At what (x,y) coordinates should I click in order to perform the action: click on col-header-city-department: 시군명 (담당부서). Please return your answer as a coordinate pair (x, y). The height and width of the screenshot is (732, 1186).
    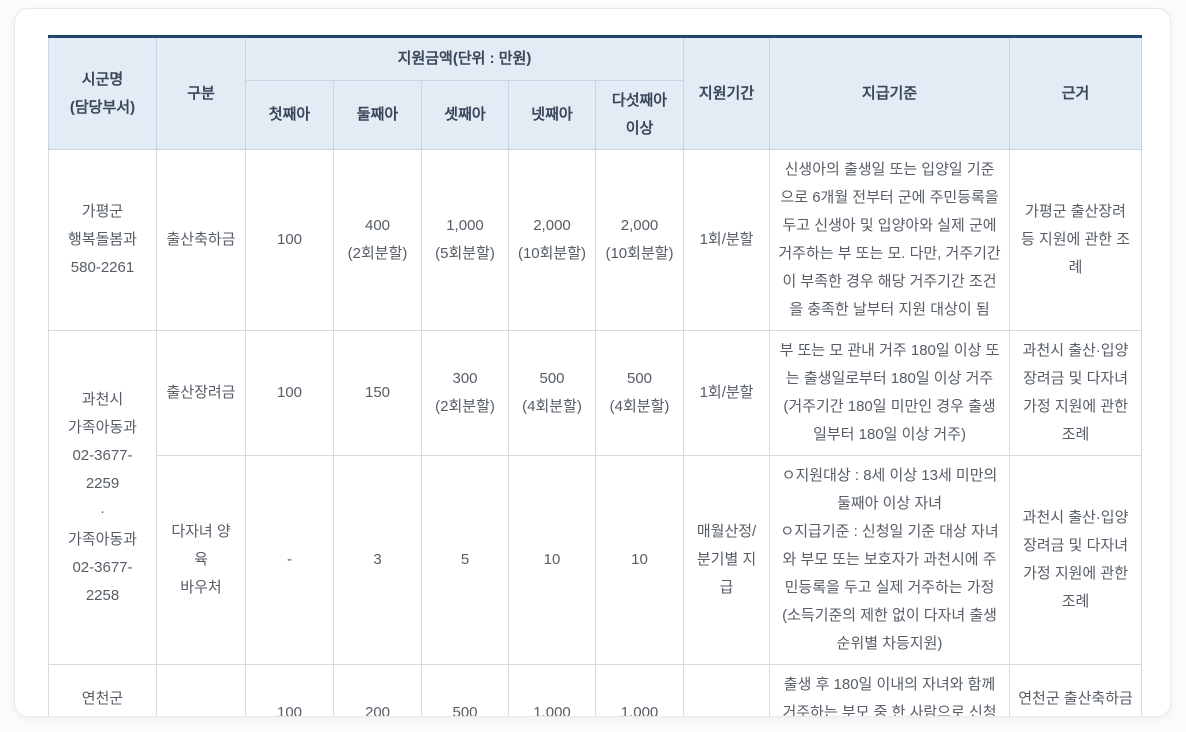
    Looking at the image, I should click on (102, 93).